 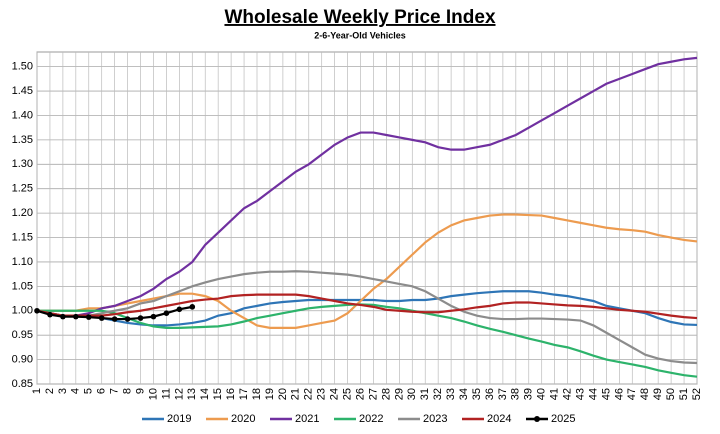 I want to click on x-tick-label: 35, so click(x=477, y=394).